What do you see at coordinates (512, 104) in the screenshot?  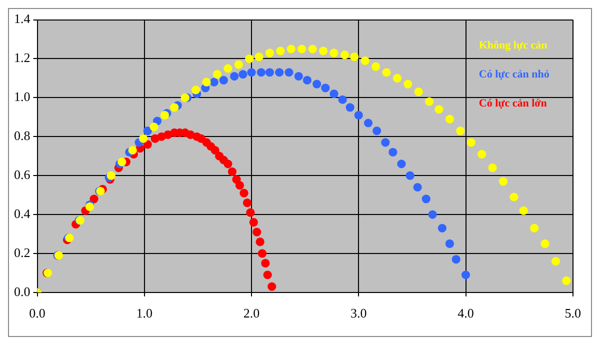 I see `text: Có lực cản lớn` at bounding box center [512, 104].